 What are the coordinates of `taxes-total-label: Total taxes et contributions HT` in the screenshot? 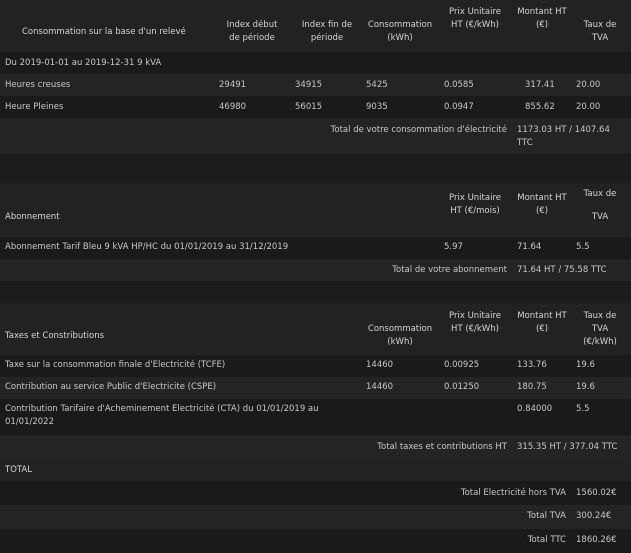 It's located at (442, 447).